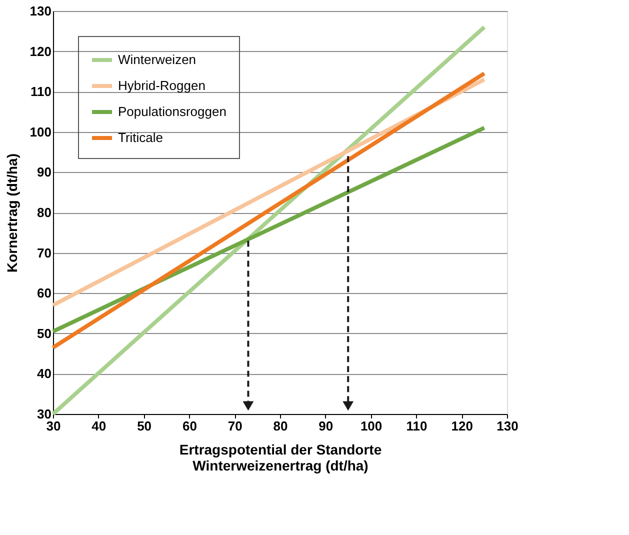 The image size is (629, 535). I want to click on y-tick-label: 60, so click(44, 293).